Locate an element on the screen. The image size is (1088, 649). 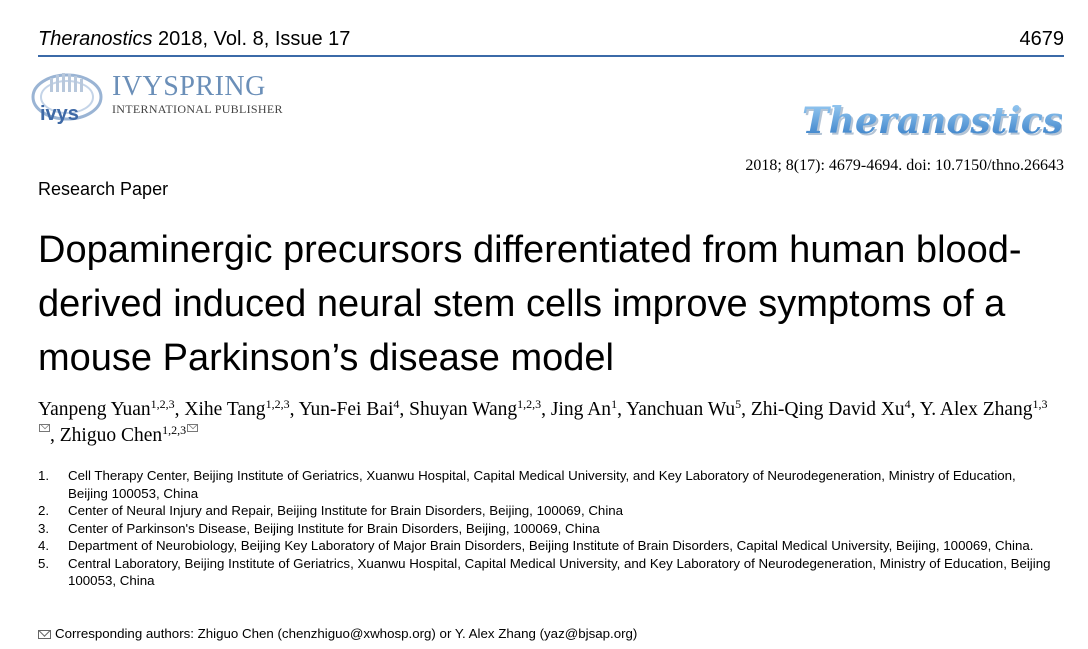
ivyspring-logo-icon: ivys is located at coordinates (67, 99).